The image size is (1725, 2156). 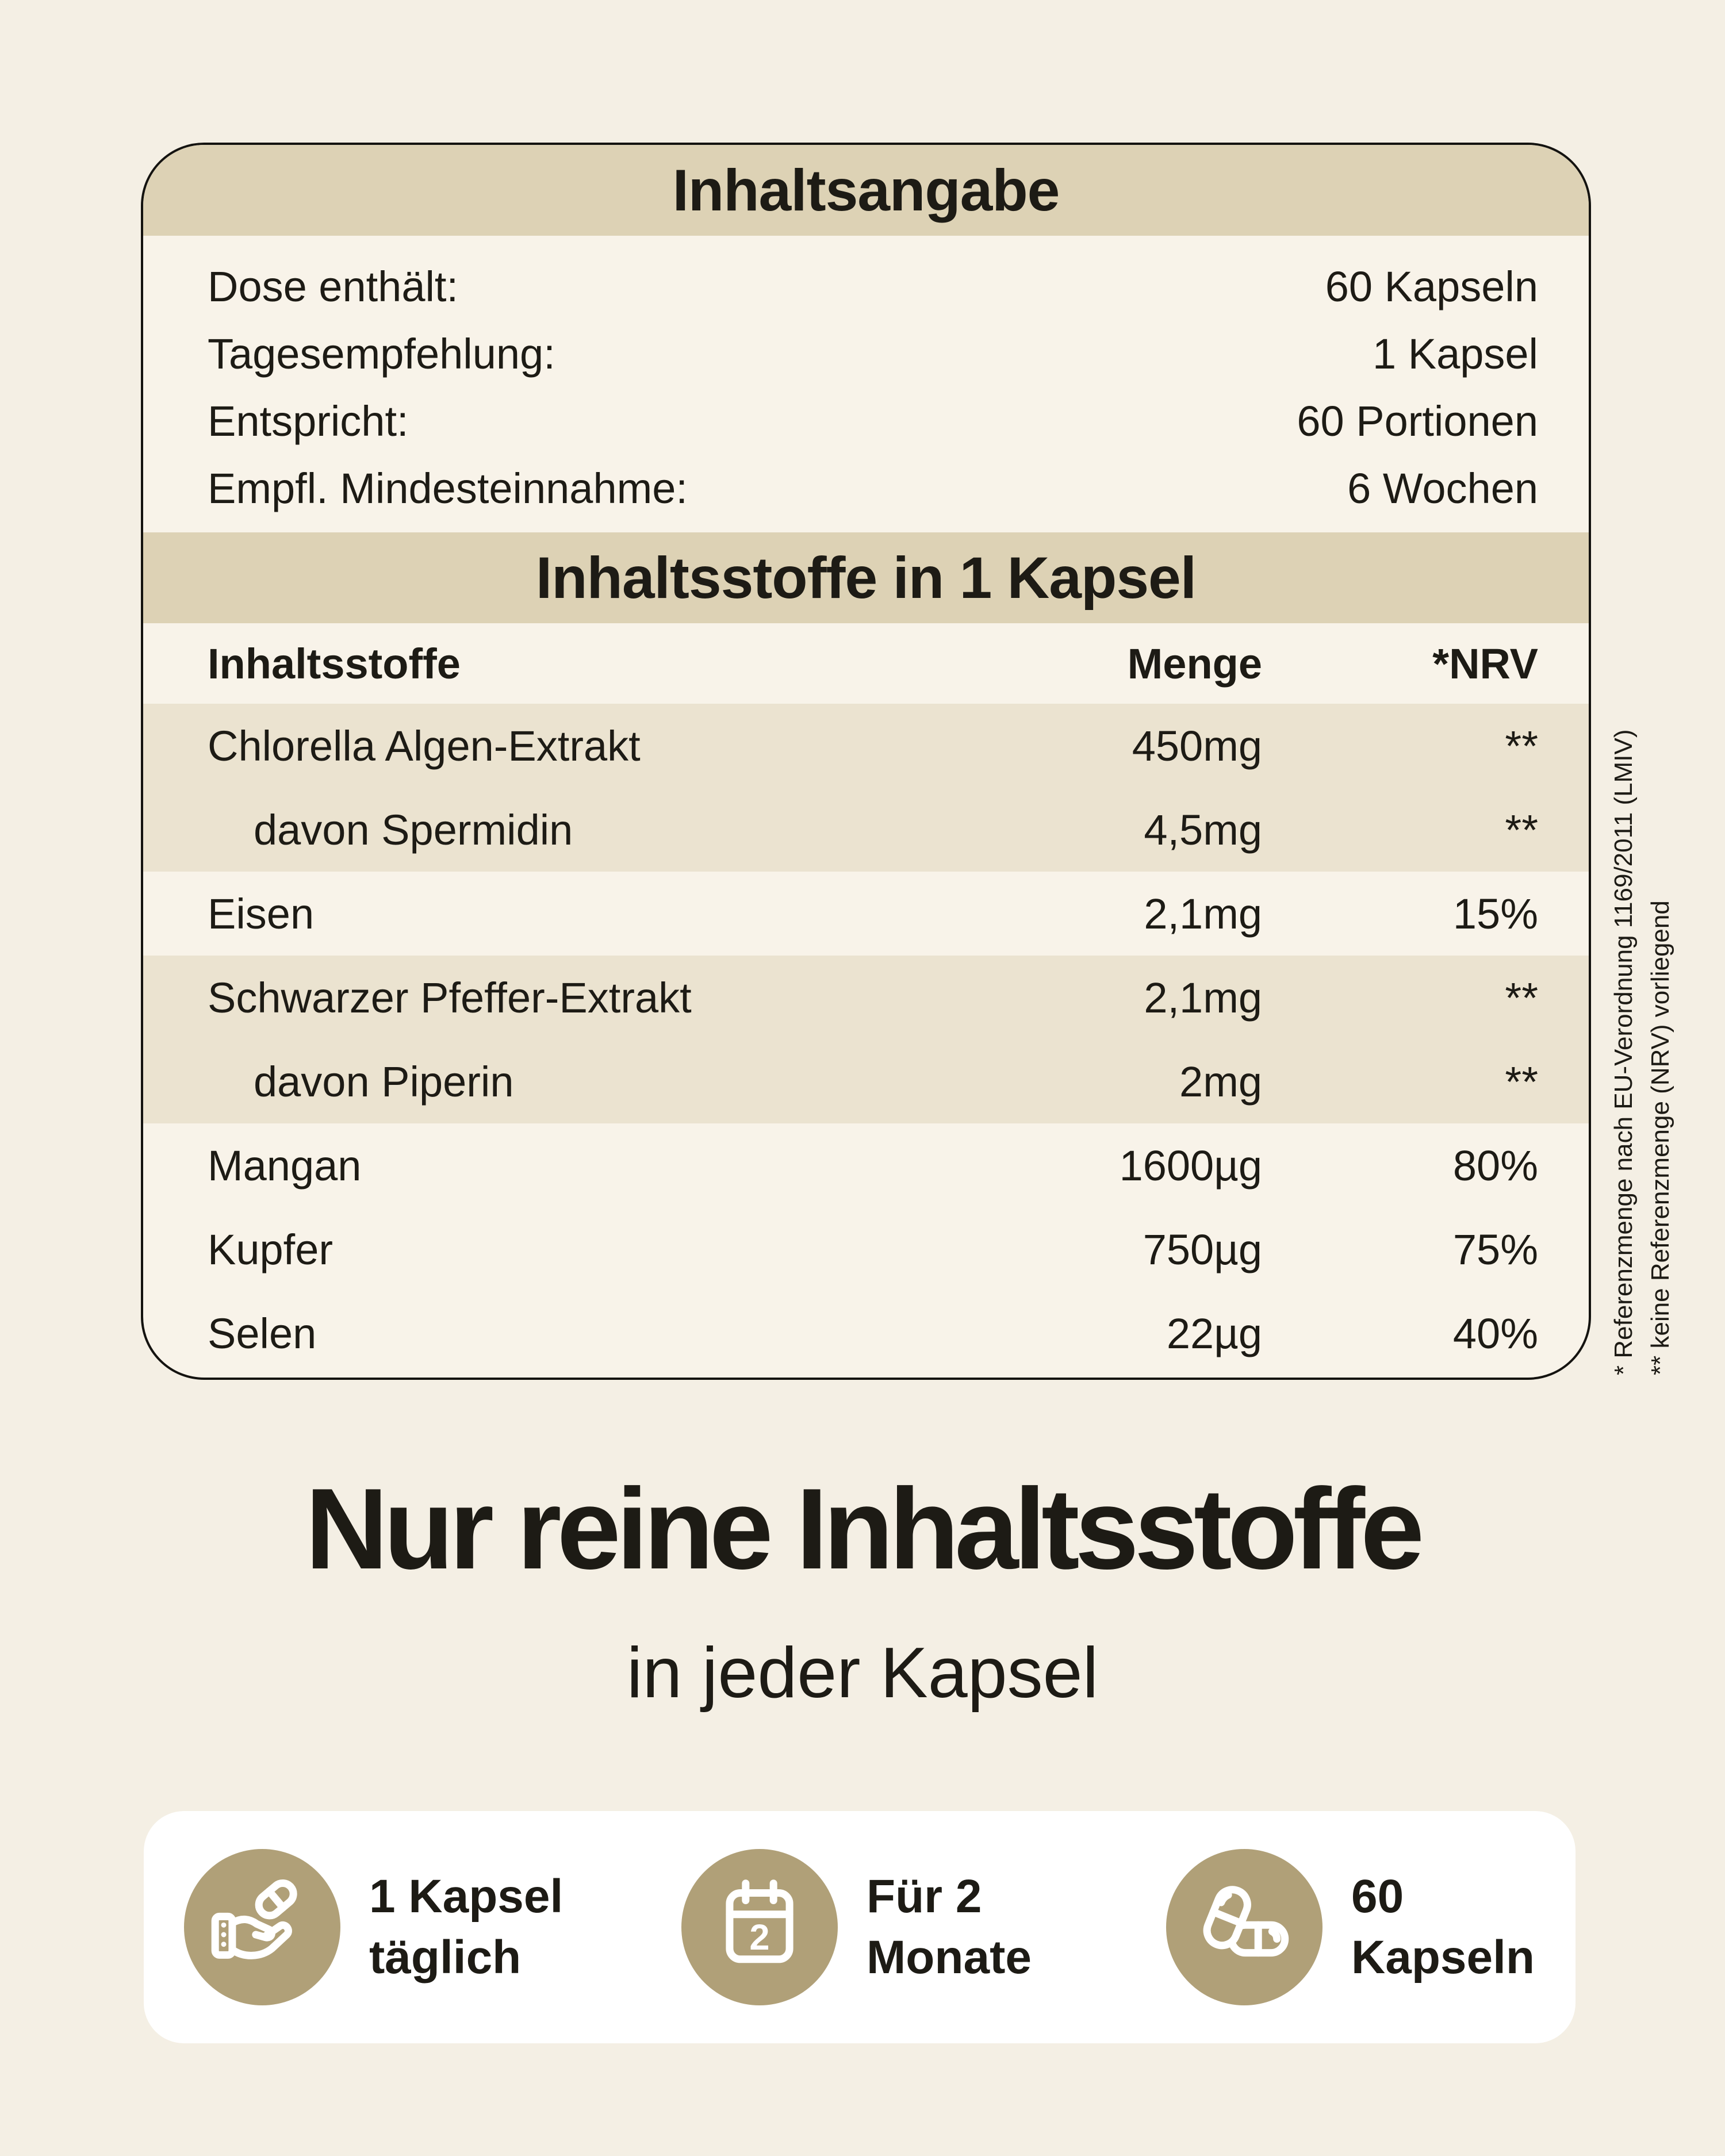 I want to click on benefit-circle: 2, so click(x=759, y=1927).